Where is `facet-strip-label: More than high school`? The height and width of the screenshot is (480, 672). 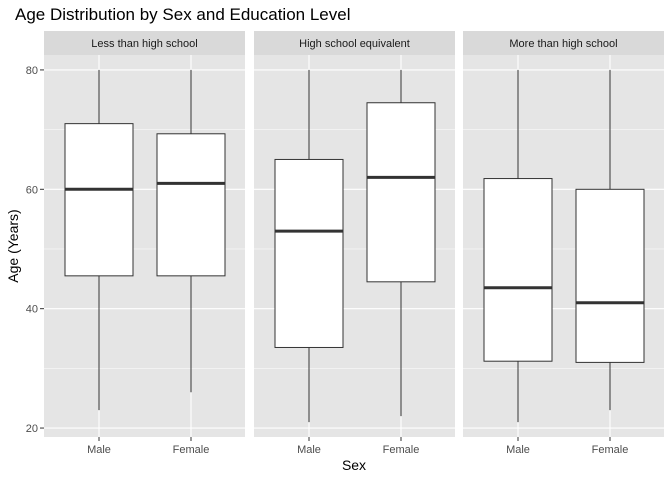
facet-strip-label: More than high school is located at coordinates (563, 44).